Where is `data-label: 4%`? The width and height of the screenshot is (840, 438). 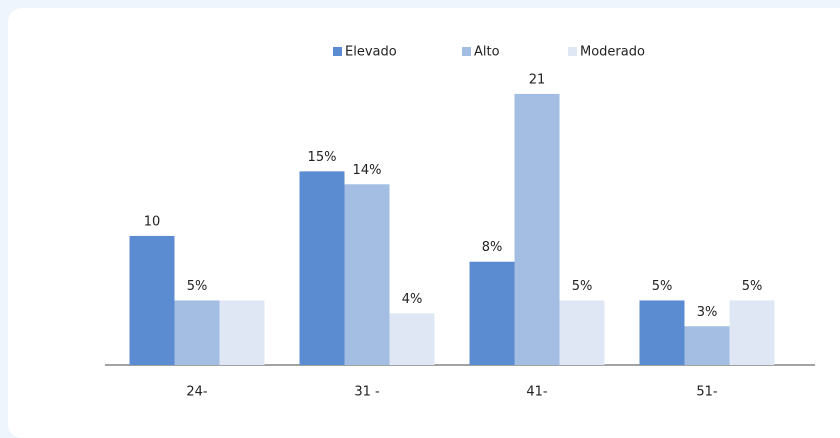
data-label: 4% is located at coordinates (412, 299).